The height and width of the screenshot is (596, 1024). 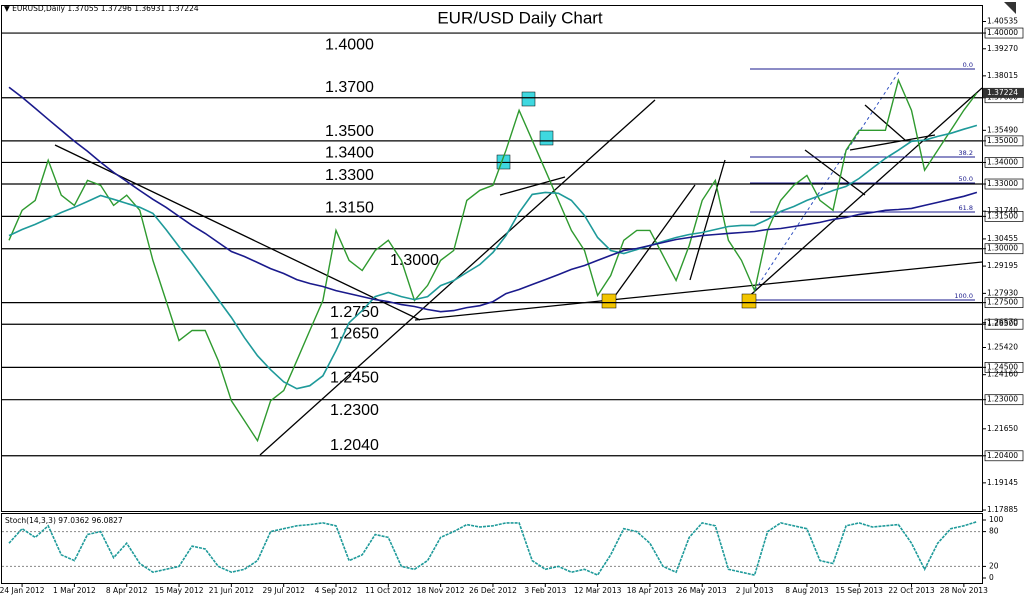 What do you see at coordinates (1002, 21) in the screenshot?
I see `y-tick-label: 1.40535` at bounding box center [1002, 21].